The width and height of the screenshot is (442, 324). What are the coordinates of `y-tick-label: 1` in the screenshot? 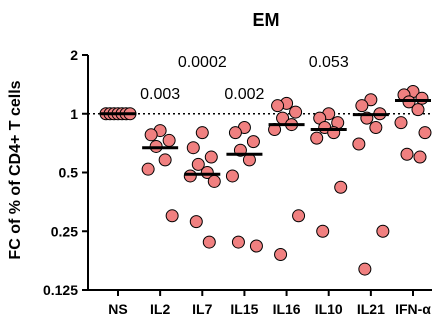 It's located at (74, 114).